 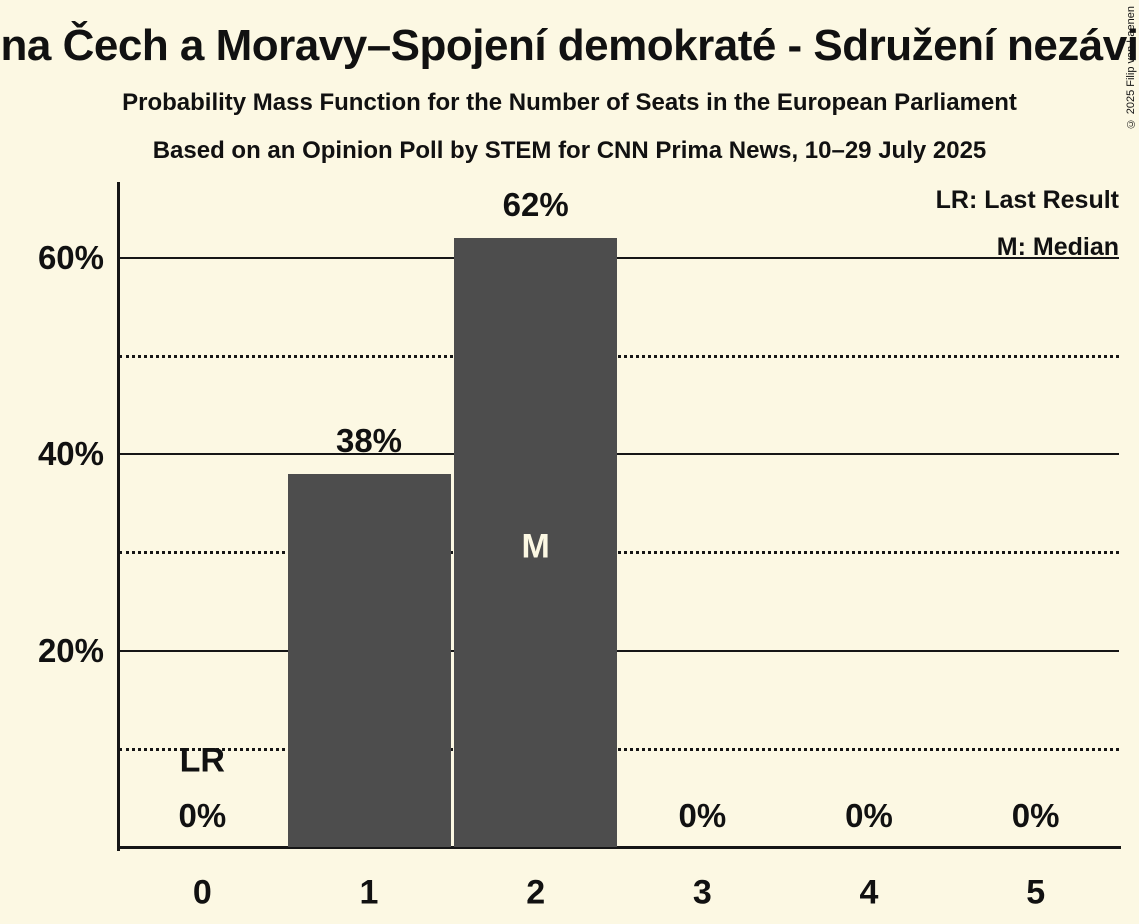 I want to click on legend-last-result: LR: Last Result, so click(x=1027, y=200).